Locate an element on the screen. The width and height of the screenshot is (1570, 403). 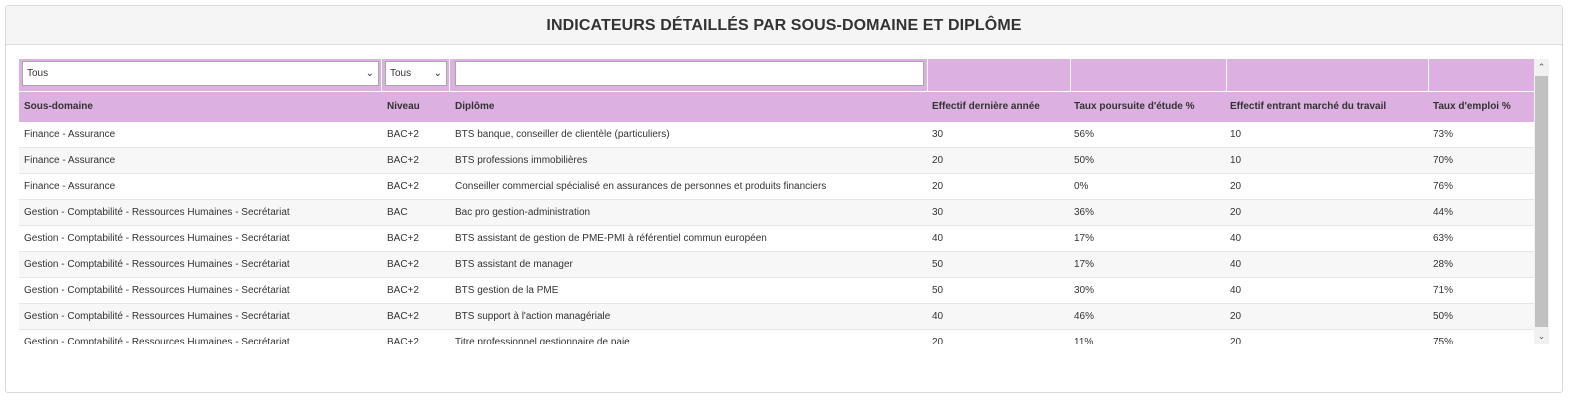
filter-cell-effectif is located at coordinates (999, 75).